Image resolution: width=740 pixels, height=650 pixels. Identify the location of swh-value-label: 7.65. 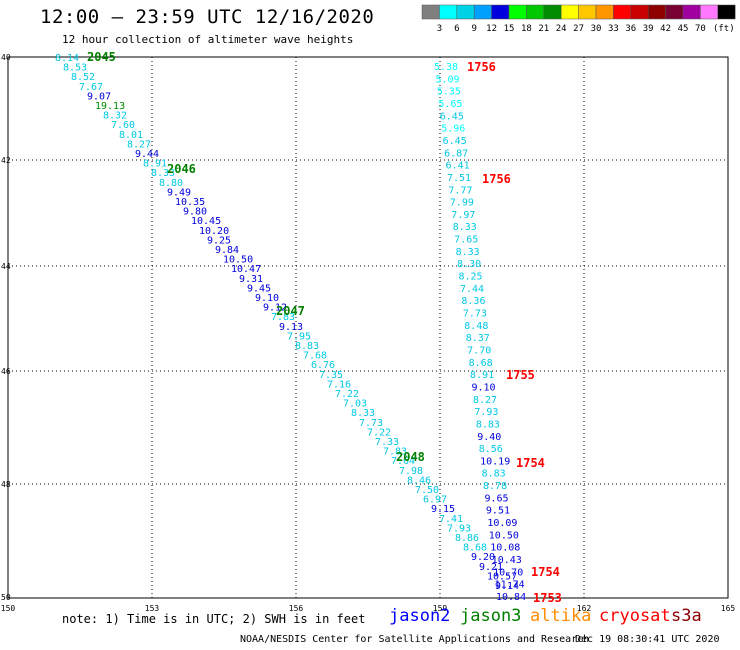
(466, 240).